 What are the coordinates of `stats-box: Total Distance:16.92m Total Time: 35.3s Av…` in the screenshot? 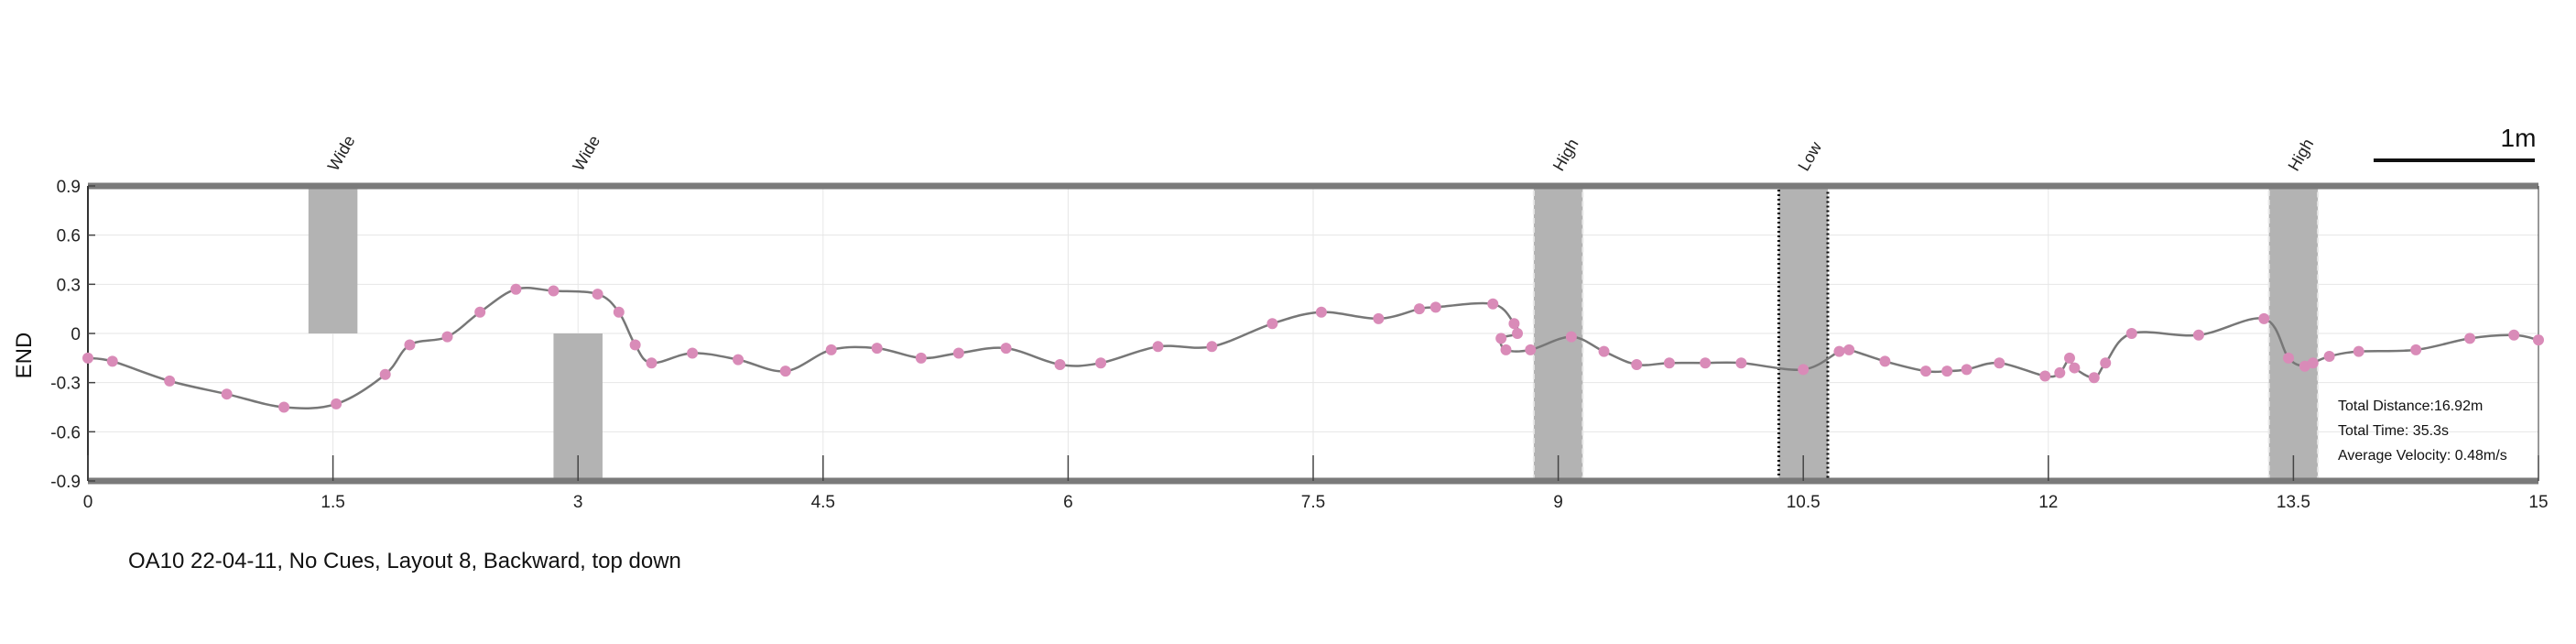 It's located at (2422, 431).